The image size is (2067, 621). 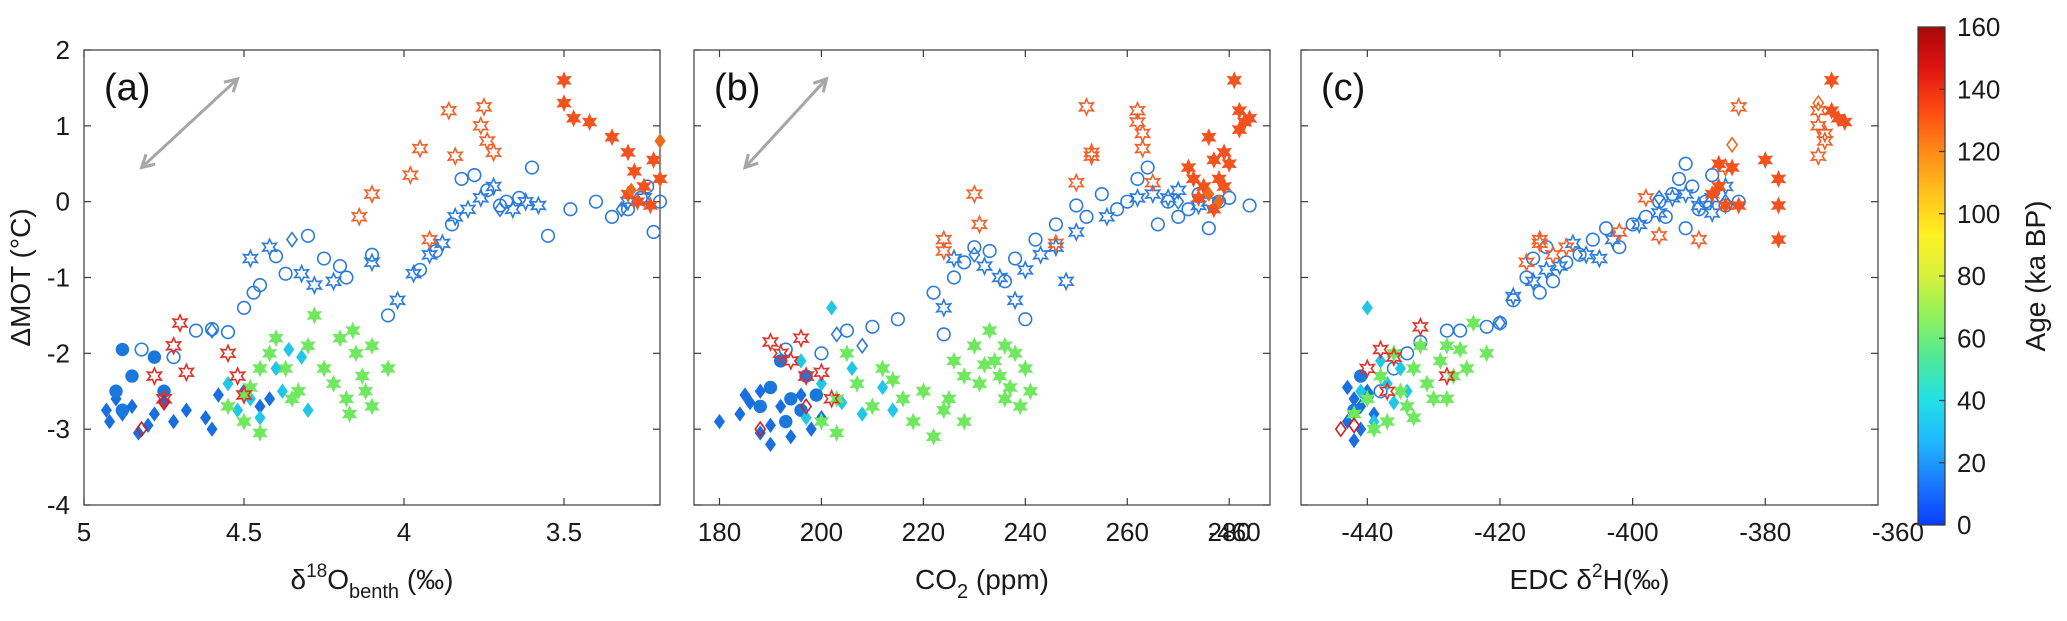 What do you see at coordinates (189, 123) in the screenshot?
I see `arrow-shaft` at bounding box center [189, 123].